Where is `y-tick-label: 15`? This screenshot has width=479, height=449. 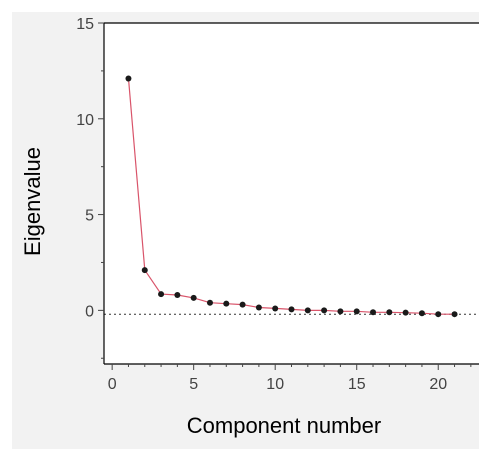 y-tick-label: 15 is located at coordinates (85, 24).